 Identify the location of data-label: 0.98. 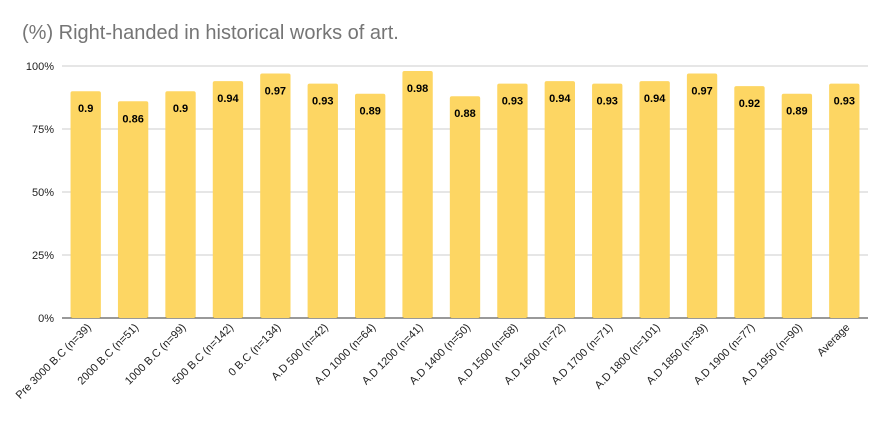
(417, 89).